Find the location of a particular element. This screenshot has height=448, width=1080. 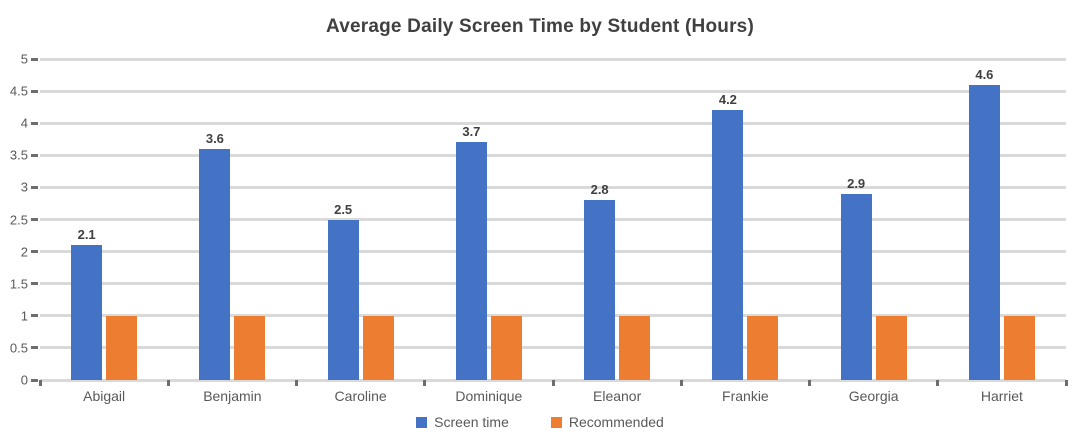

y-tick-label: 2.5 is located at coordinates (18, 219).